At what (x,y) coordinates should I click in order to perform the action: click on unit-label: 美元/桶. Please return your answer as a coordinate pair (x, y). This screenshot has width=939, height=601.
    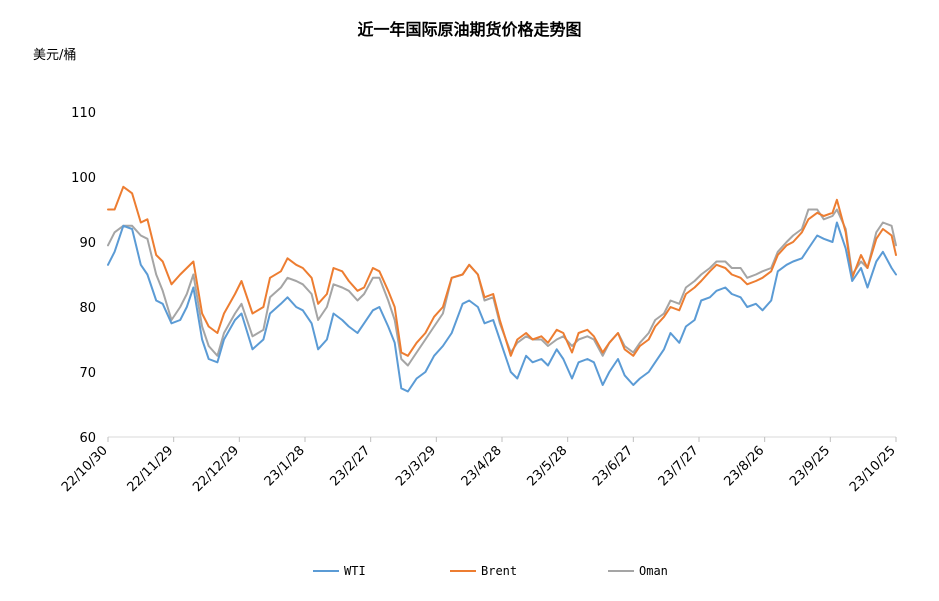
    Looking at the image, I should click on (55, 55).